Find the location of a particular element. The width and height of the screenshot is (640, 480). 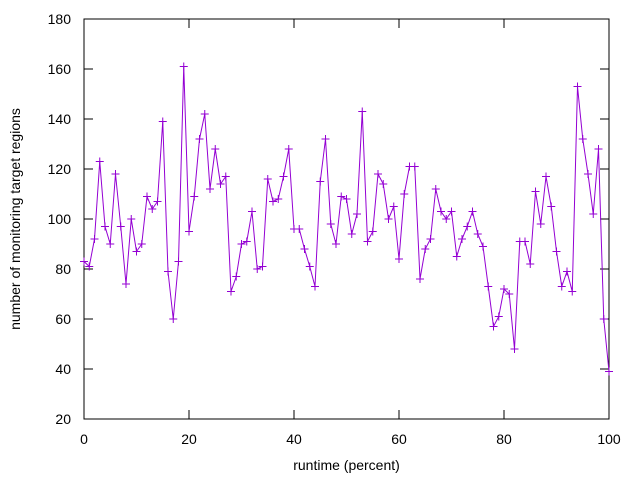

x-tick-label: 60 is located at coordinates (399, 439).